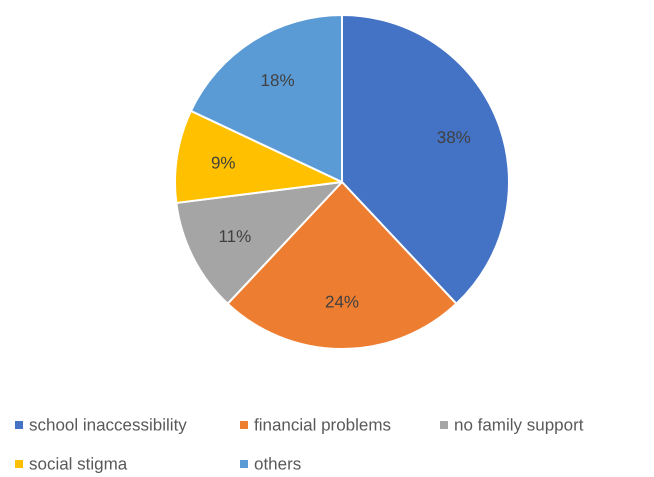 The width and height of the screenshot is (654, 477). I want to click on data-label: 38%, so click(453, 138).